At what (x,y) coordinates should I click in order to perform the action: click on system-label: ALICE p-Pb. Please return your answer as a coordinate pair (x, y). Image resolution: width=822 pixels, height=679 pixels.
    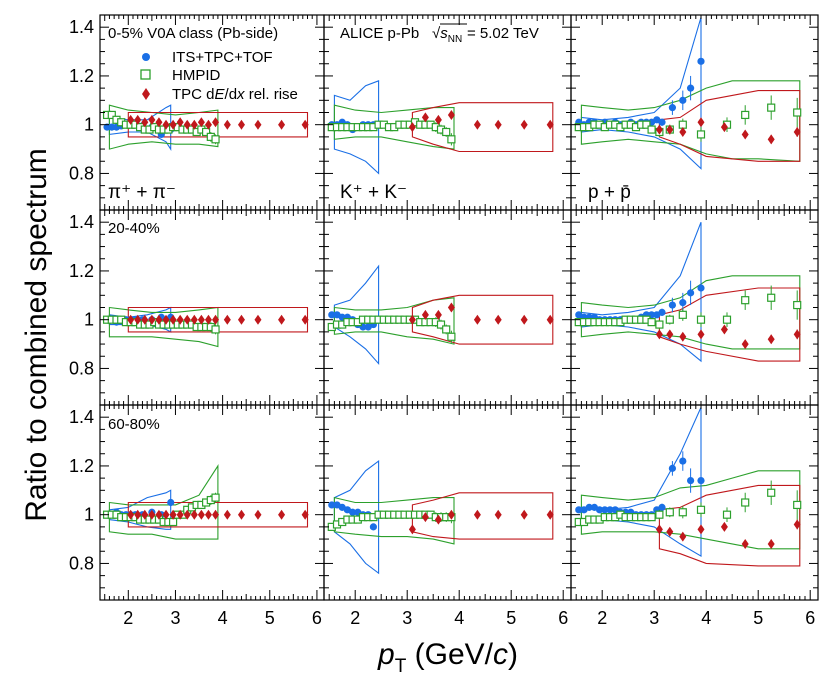
    Looking at the image, I should click on (379, 33).